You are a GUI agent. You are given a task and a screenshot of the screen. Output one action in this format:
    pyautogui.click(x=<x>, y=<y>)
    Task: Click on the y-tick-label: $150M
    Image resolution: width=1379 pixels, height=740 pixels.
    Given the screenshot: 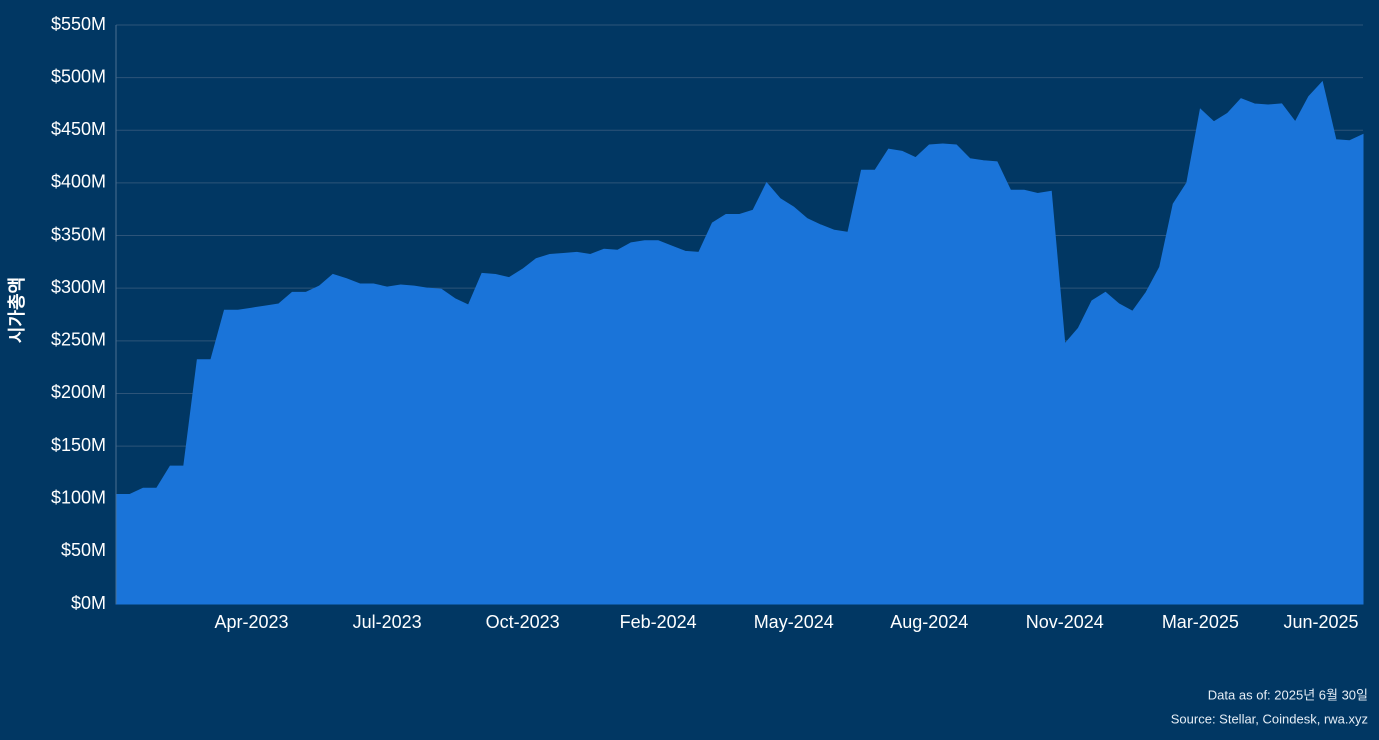 What is the action you would take?
    pyautogui.click(x=78, y=445)
    